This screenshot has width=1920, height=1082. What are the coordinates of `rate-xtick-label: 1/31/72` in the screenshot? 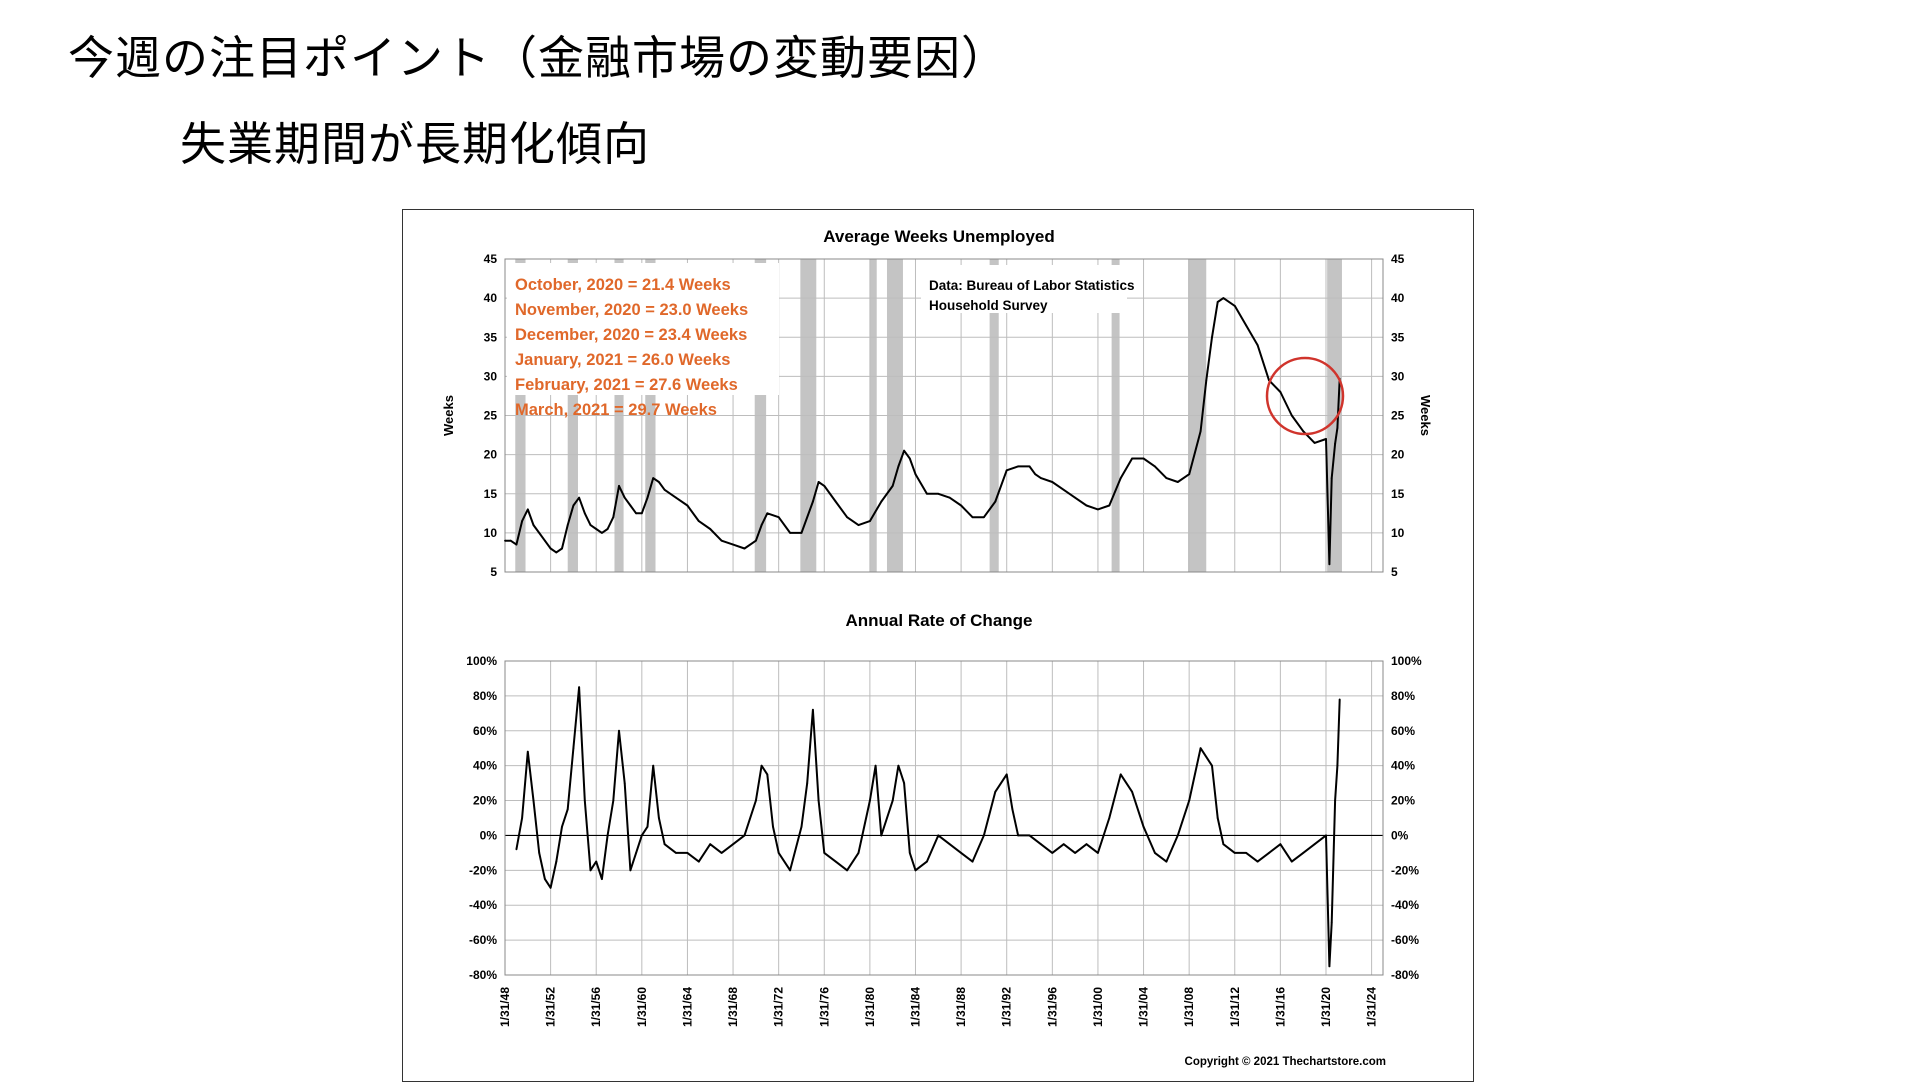 It's located at (779, 1007).